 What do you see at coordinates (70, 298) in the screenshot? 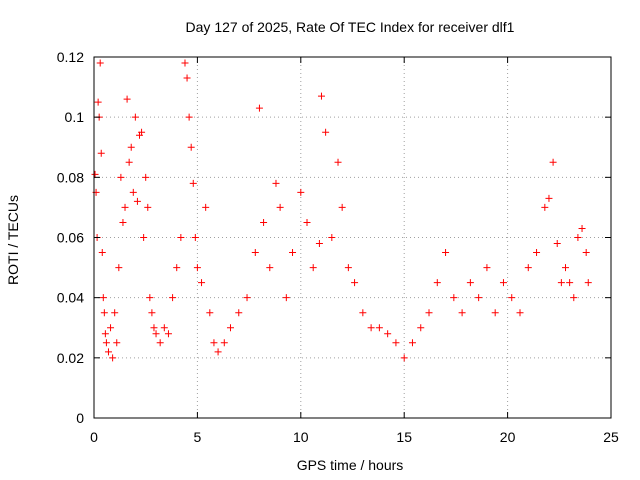
I see `y-tick-label: 0.04` at bounding box center [70, 298].